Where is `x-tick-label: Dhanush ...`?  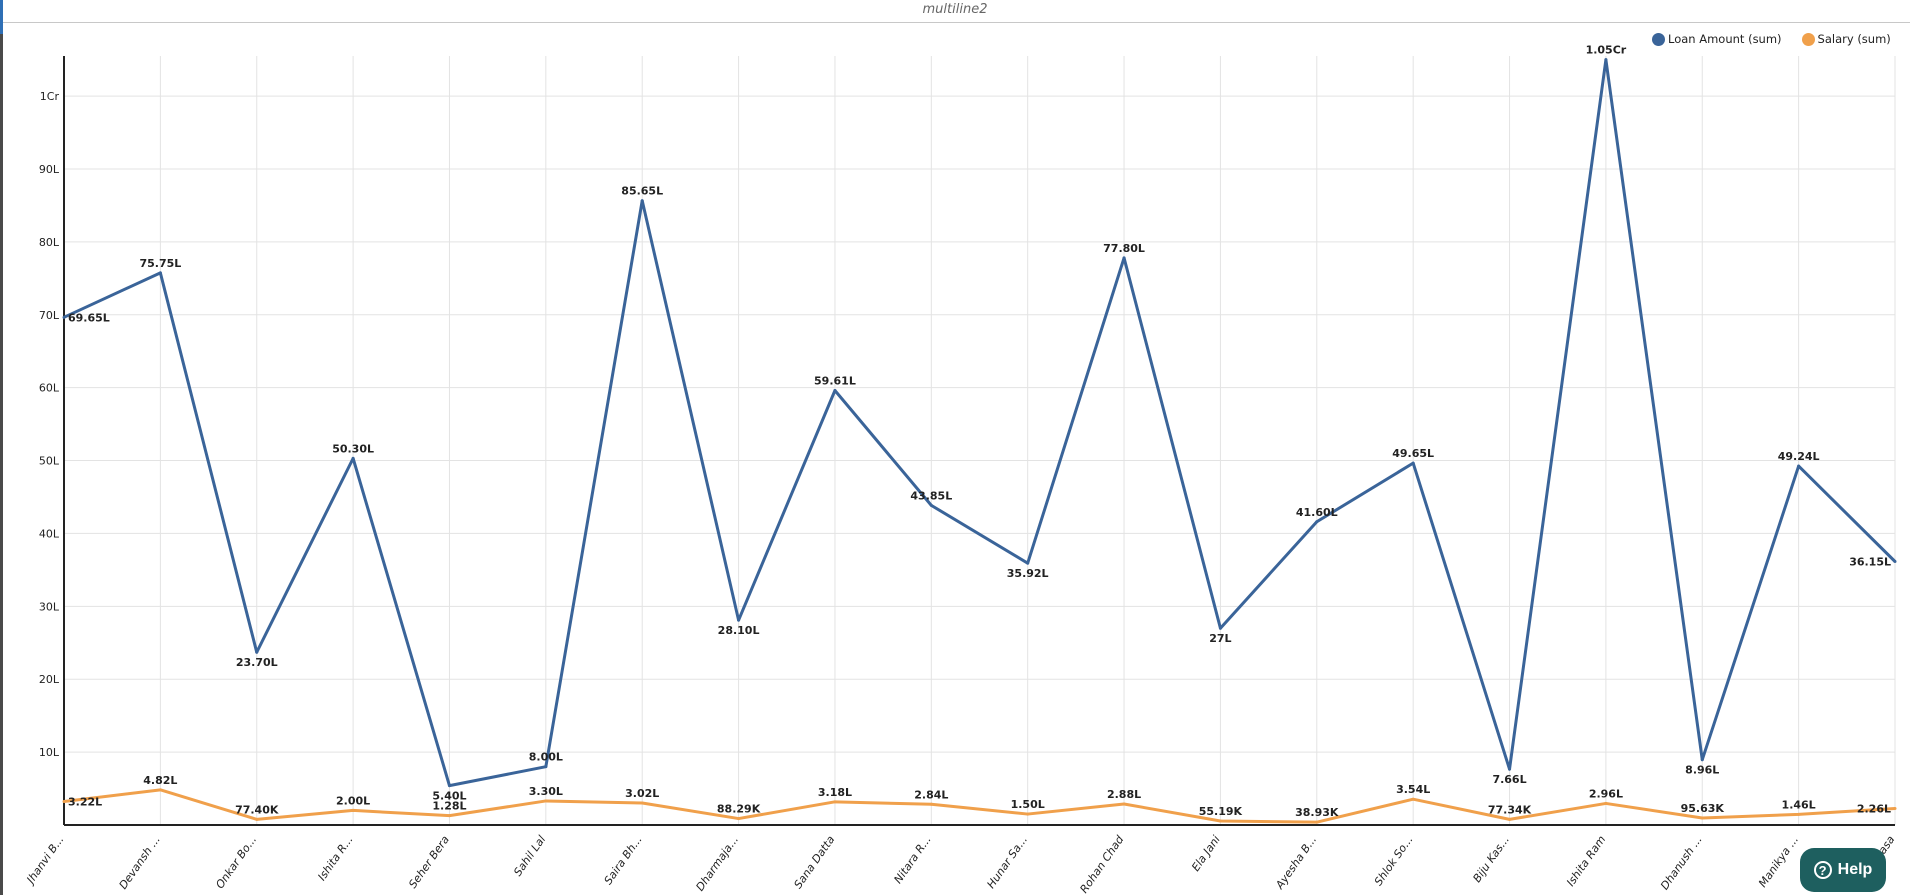 x-tick-label: Dhanush ... is located at coordinates (1681, 862).